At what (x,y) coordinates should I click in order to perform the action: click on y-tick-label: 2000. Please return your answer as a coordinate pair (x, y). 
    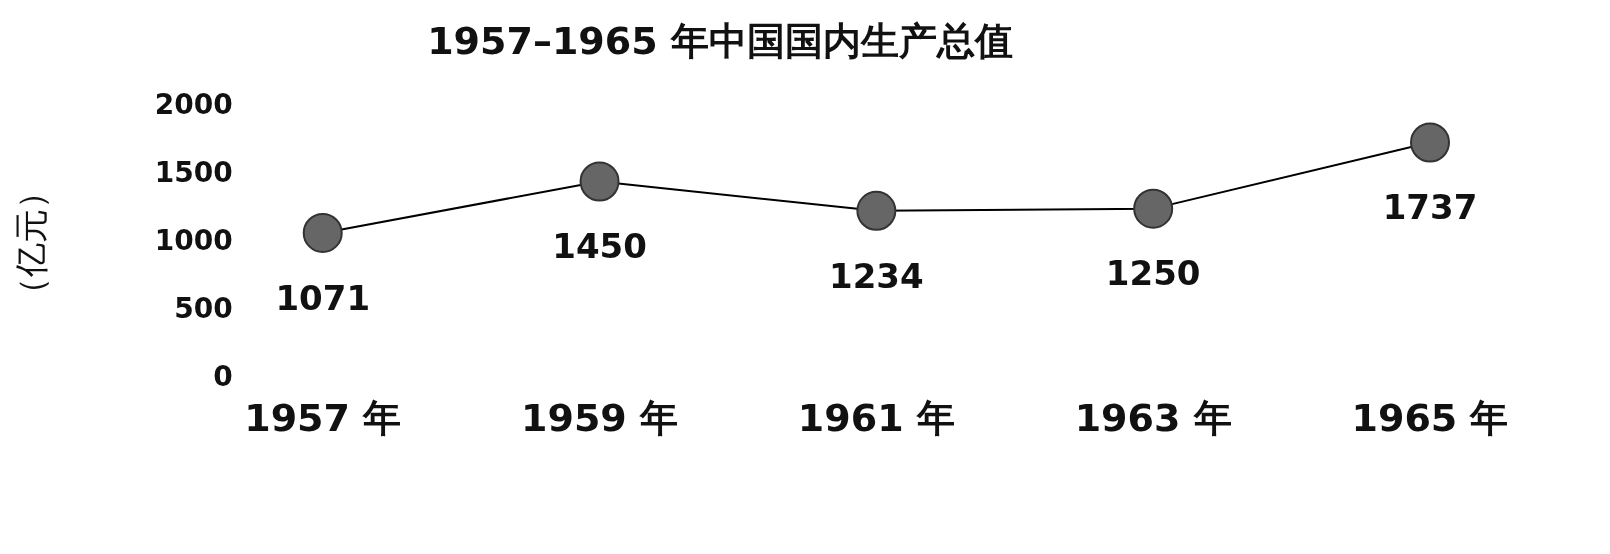
    Looking at the image, I should click on (193, 105).